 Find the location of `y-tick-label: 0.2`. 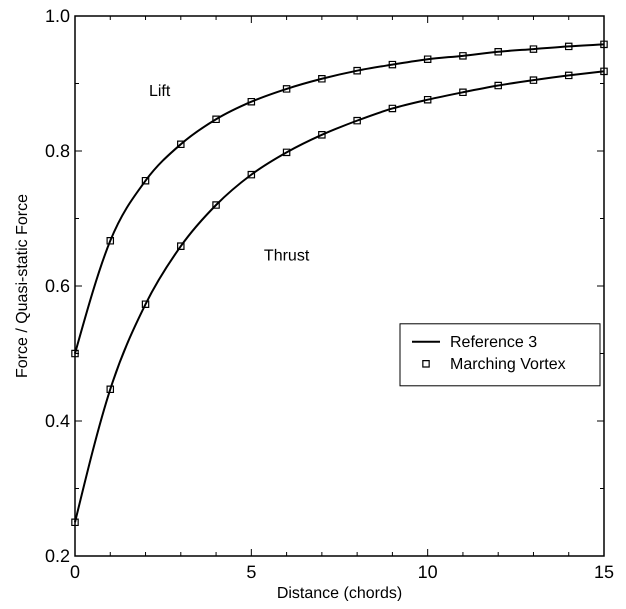

y-tick-label: 0.2 is located at coordinates (57, 556).